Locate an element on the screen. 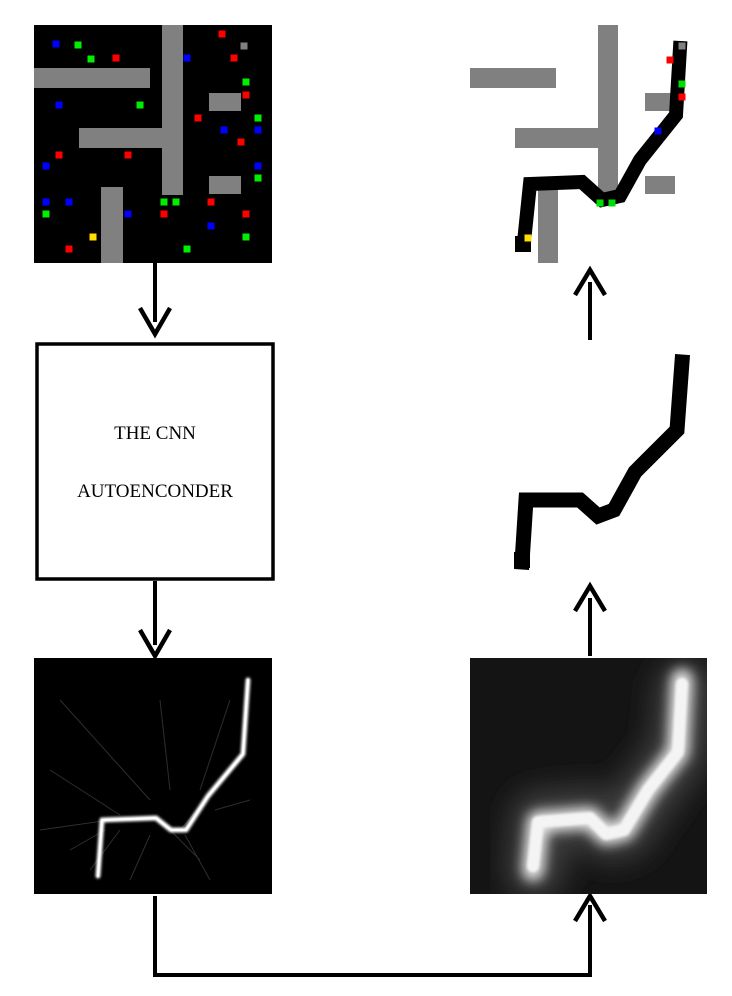 The height and width of the screenshot is (996, 732). arrow-connector is located at coordinates (380, 934).